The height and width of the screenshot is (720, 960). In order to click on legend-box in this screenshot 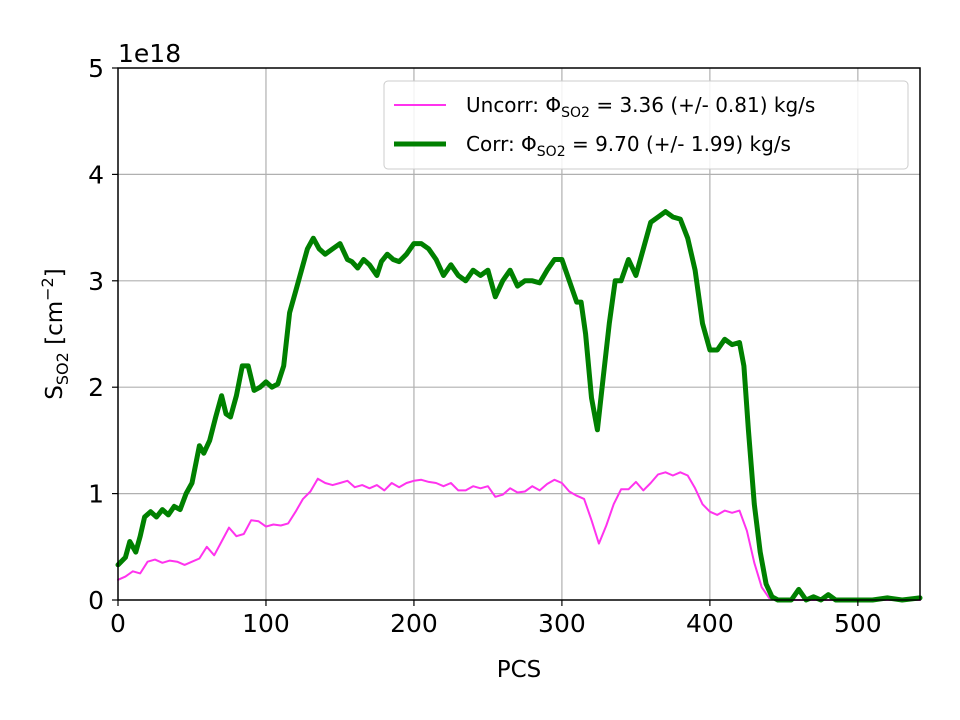, I will do `click(646, 125)`.